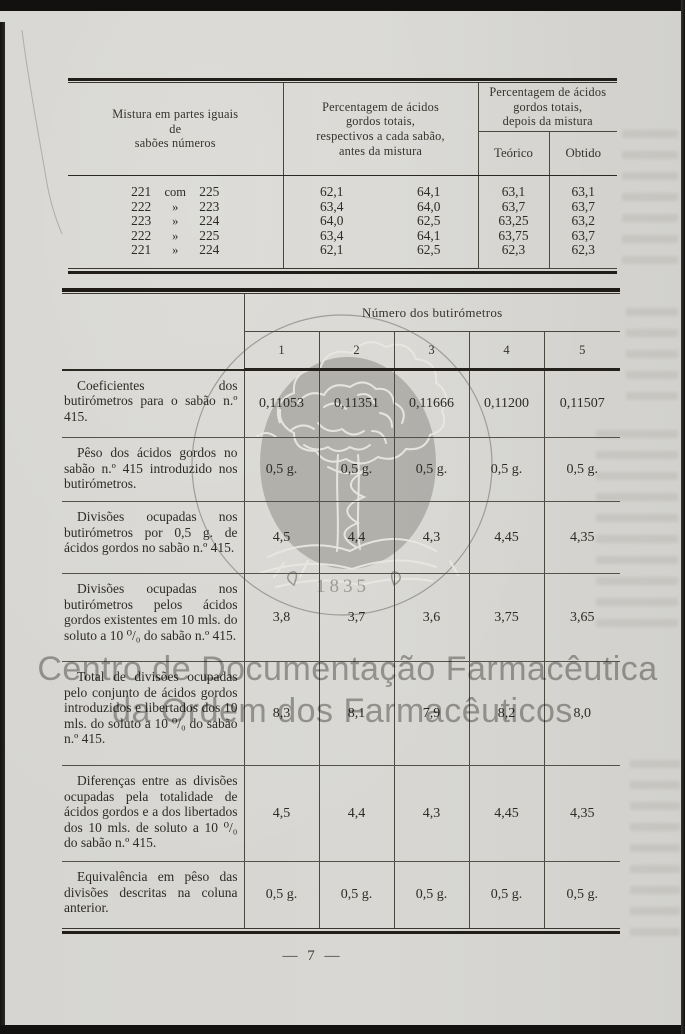 This screenshot has height=1034, width=685. What do you see at coordinates (683, 517) in the screenshot?
I see `scan-edge-right` at bounding box center [683, 517].